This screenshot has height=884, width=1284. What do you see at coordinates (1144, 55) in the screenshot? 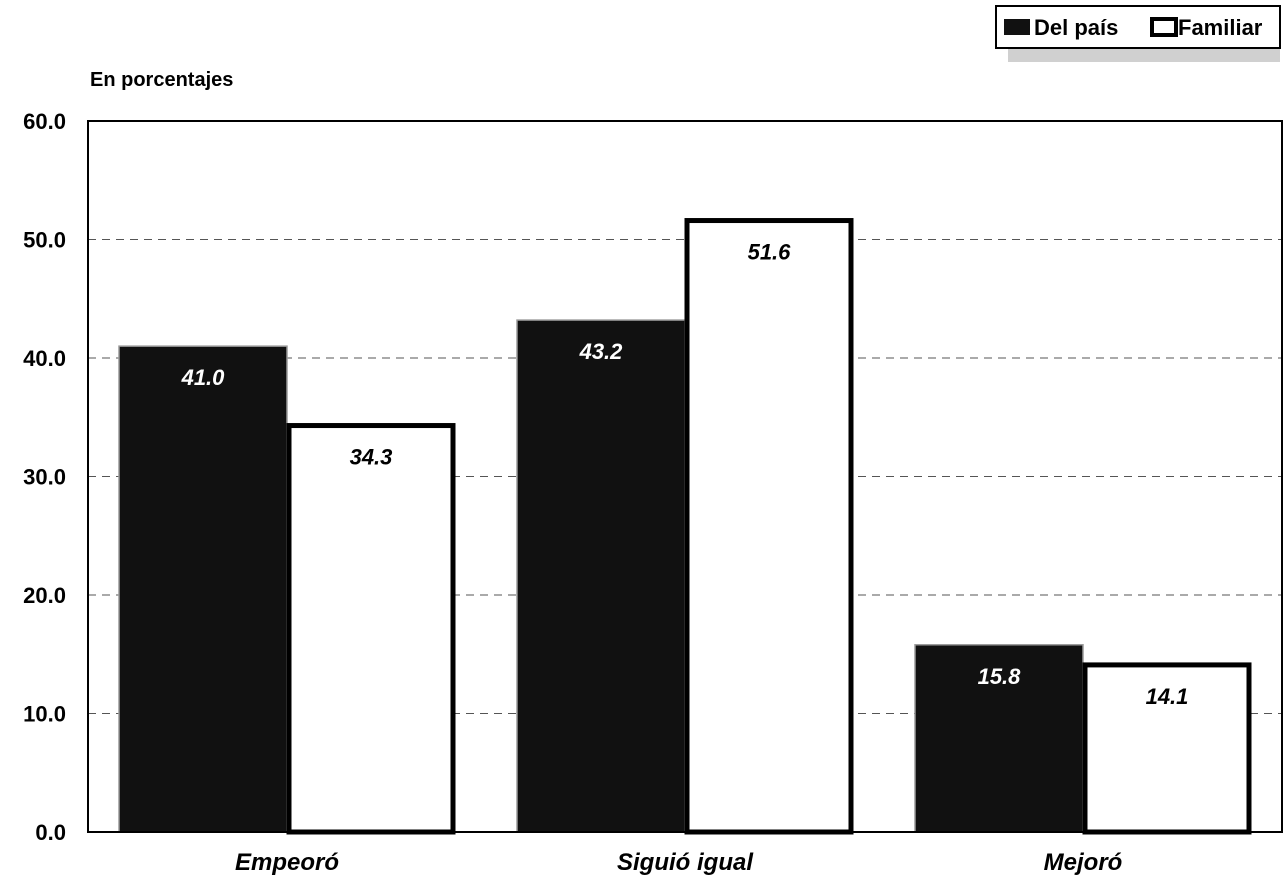
I see `legend-shadow` at bounding box center [1144, 55].